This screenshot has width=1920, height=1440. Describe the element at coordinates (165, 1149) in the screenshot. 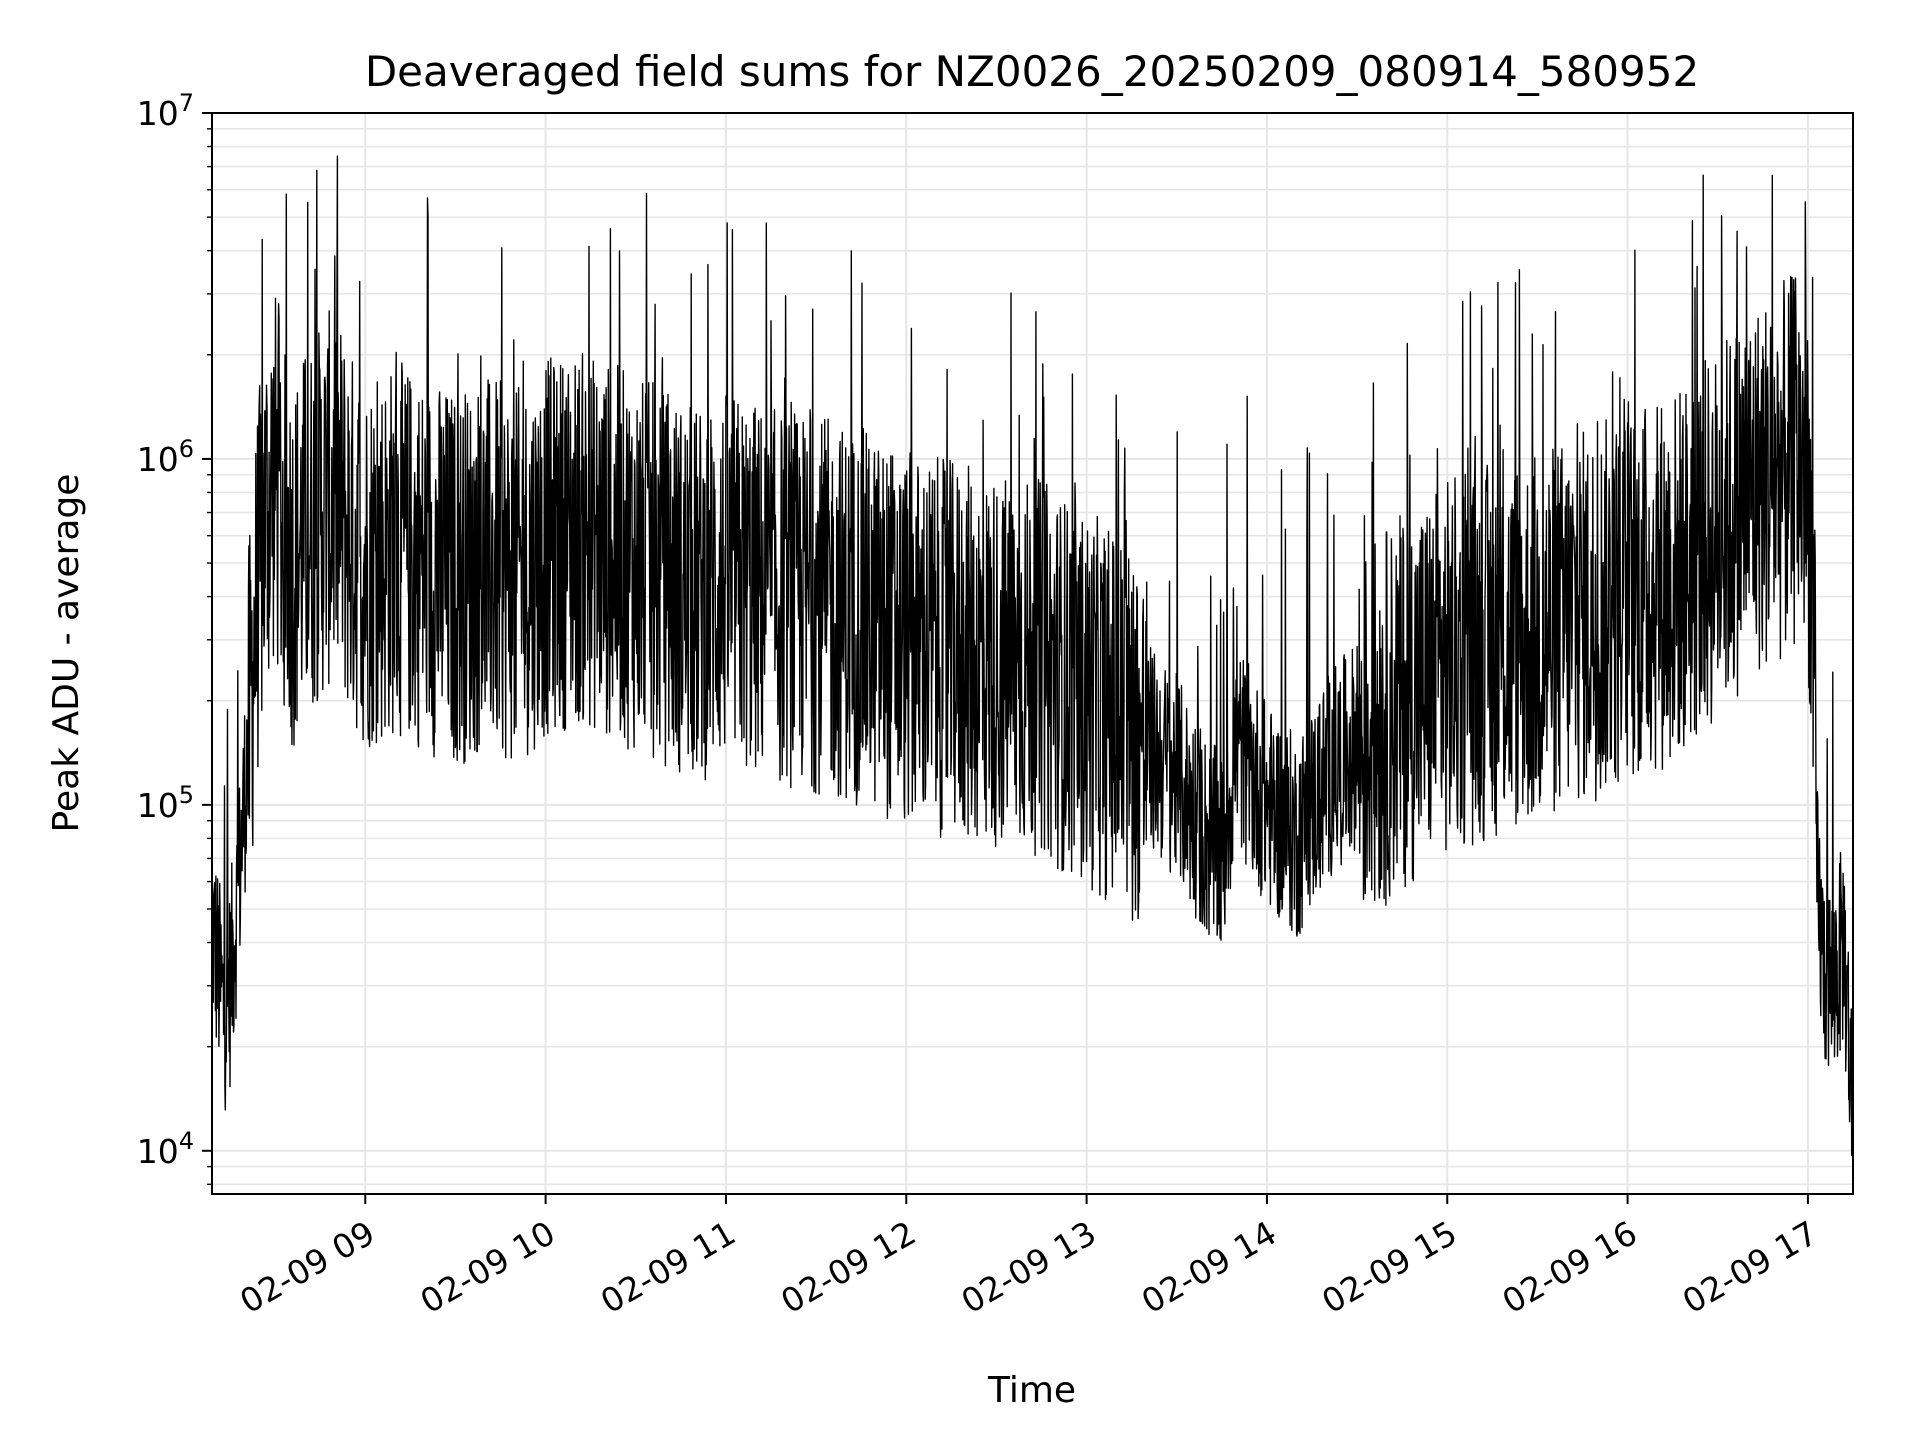

I see `y-tick-label: 10⁴` at that location.